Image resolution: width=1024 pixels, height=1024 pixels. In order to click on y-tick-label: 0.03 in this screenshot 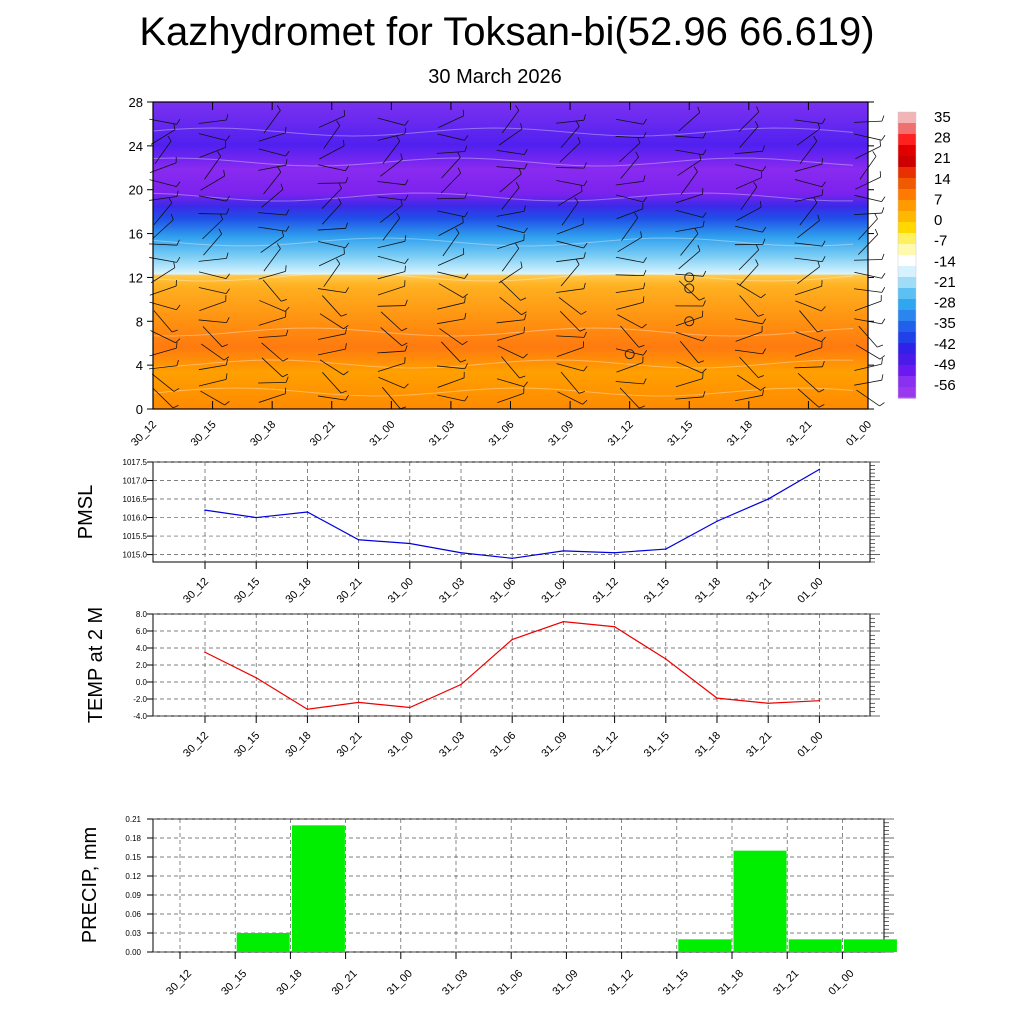, I will do `click(133, 933)`.